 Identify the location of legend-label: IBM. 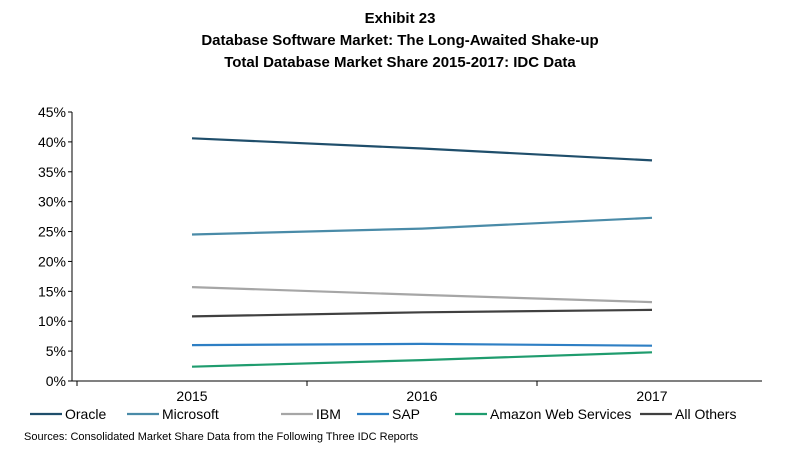
(328, 414).